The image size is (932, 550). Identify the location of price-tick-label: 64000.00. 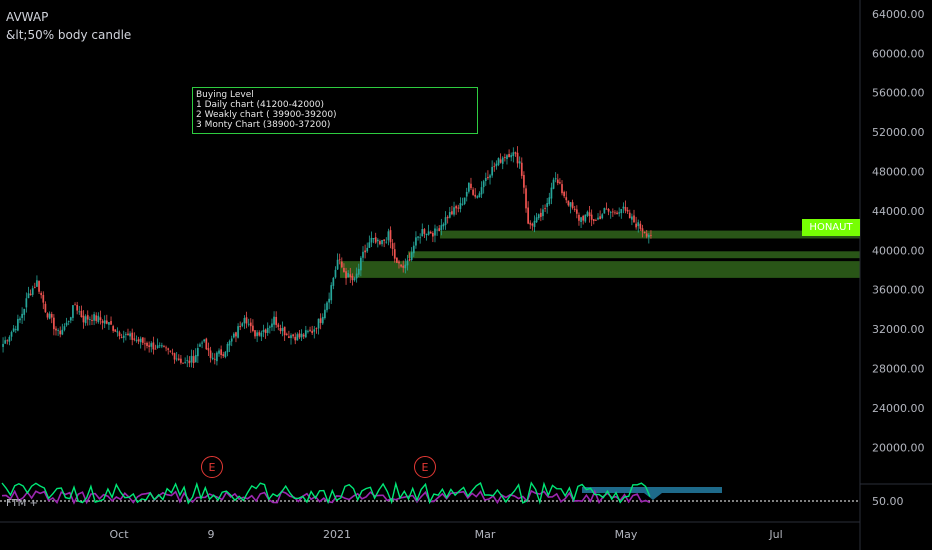
(898, 14).